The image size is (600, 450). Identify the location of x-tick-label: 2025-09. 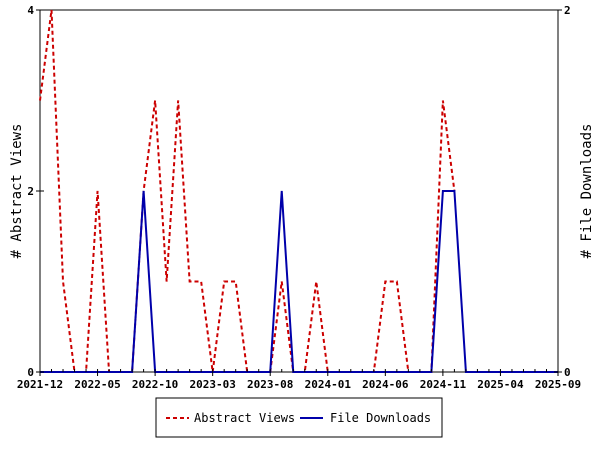
(558, 384).